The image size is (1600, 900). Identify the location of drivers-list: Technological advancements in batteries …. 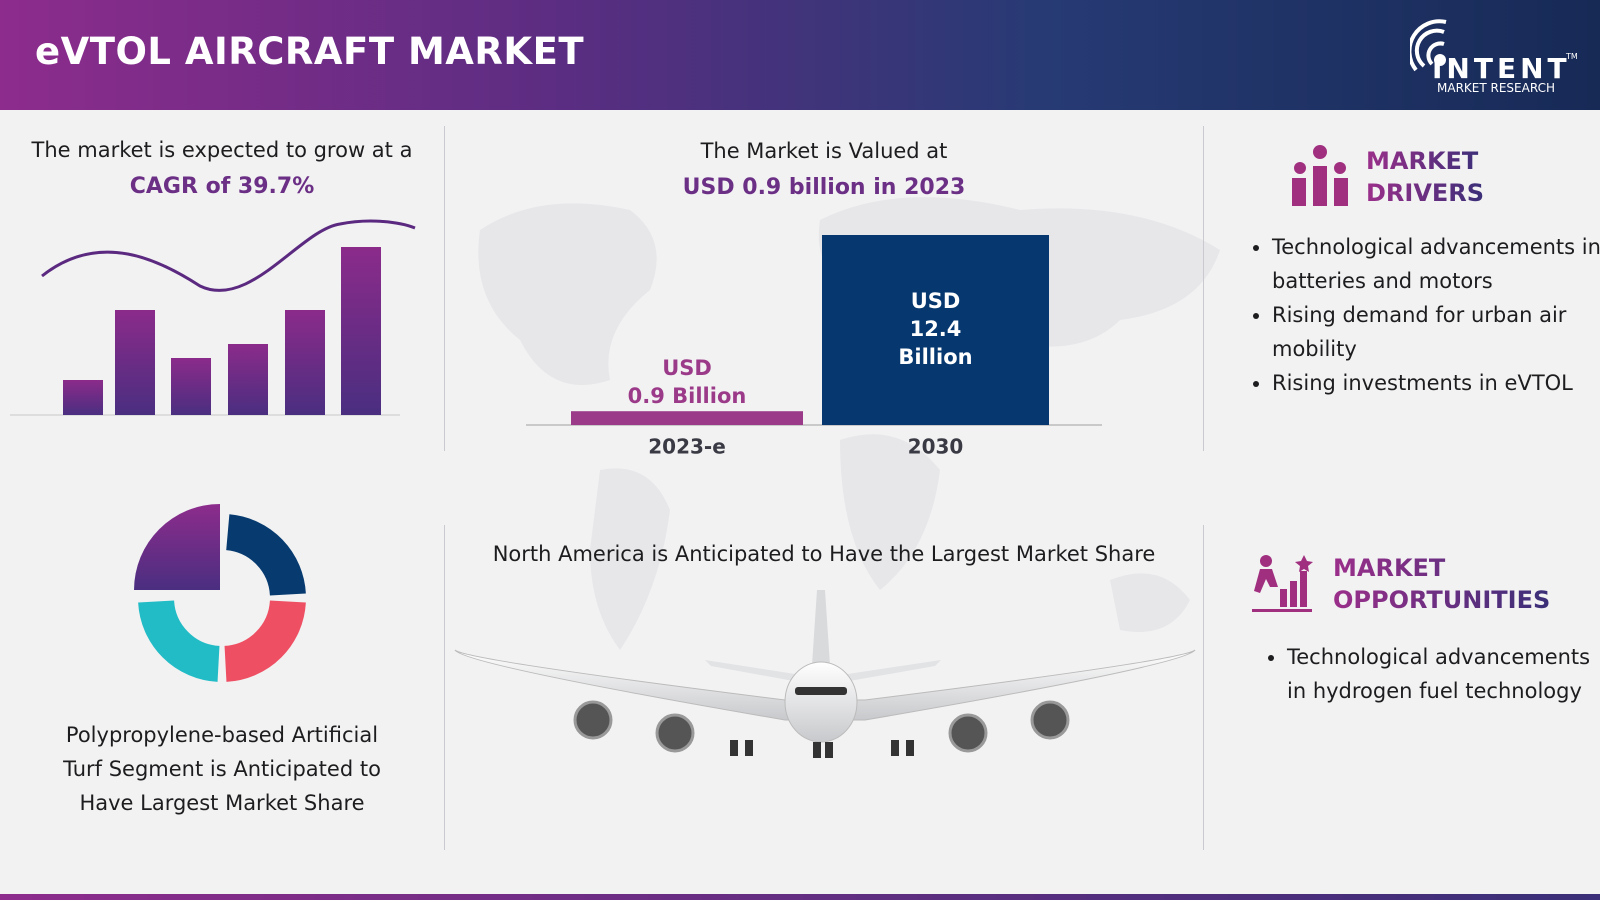
(1425, 315).